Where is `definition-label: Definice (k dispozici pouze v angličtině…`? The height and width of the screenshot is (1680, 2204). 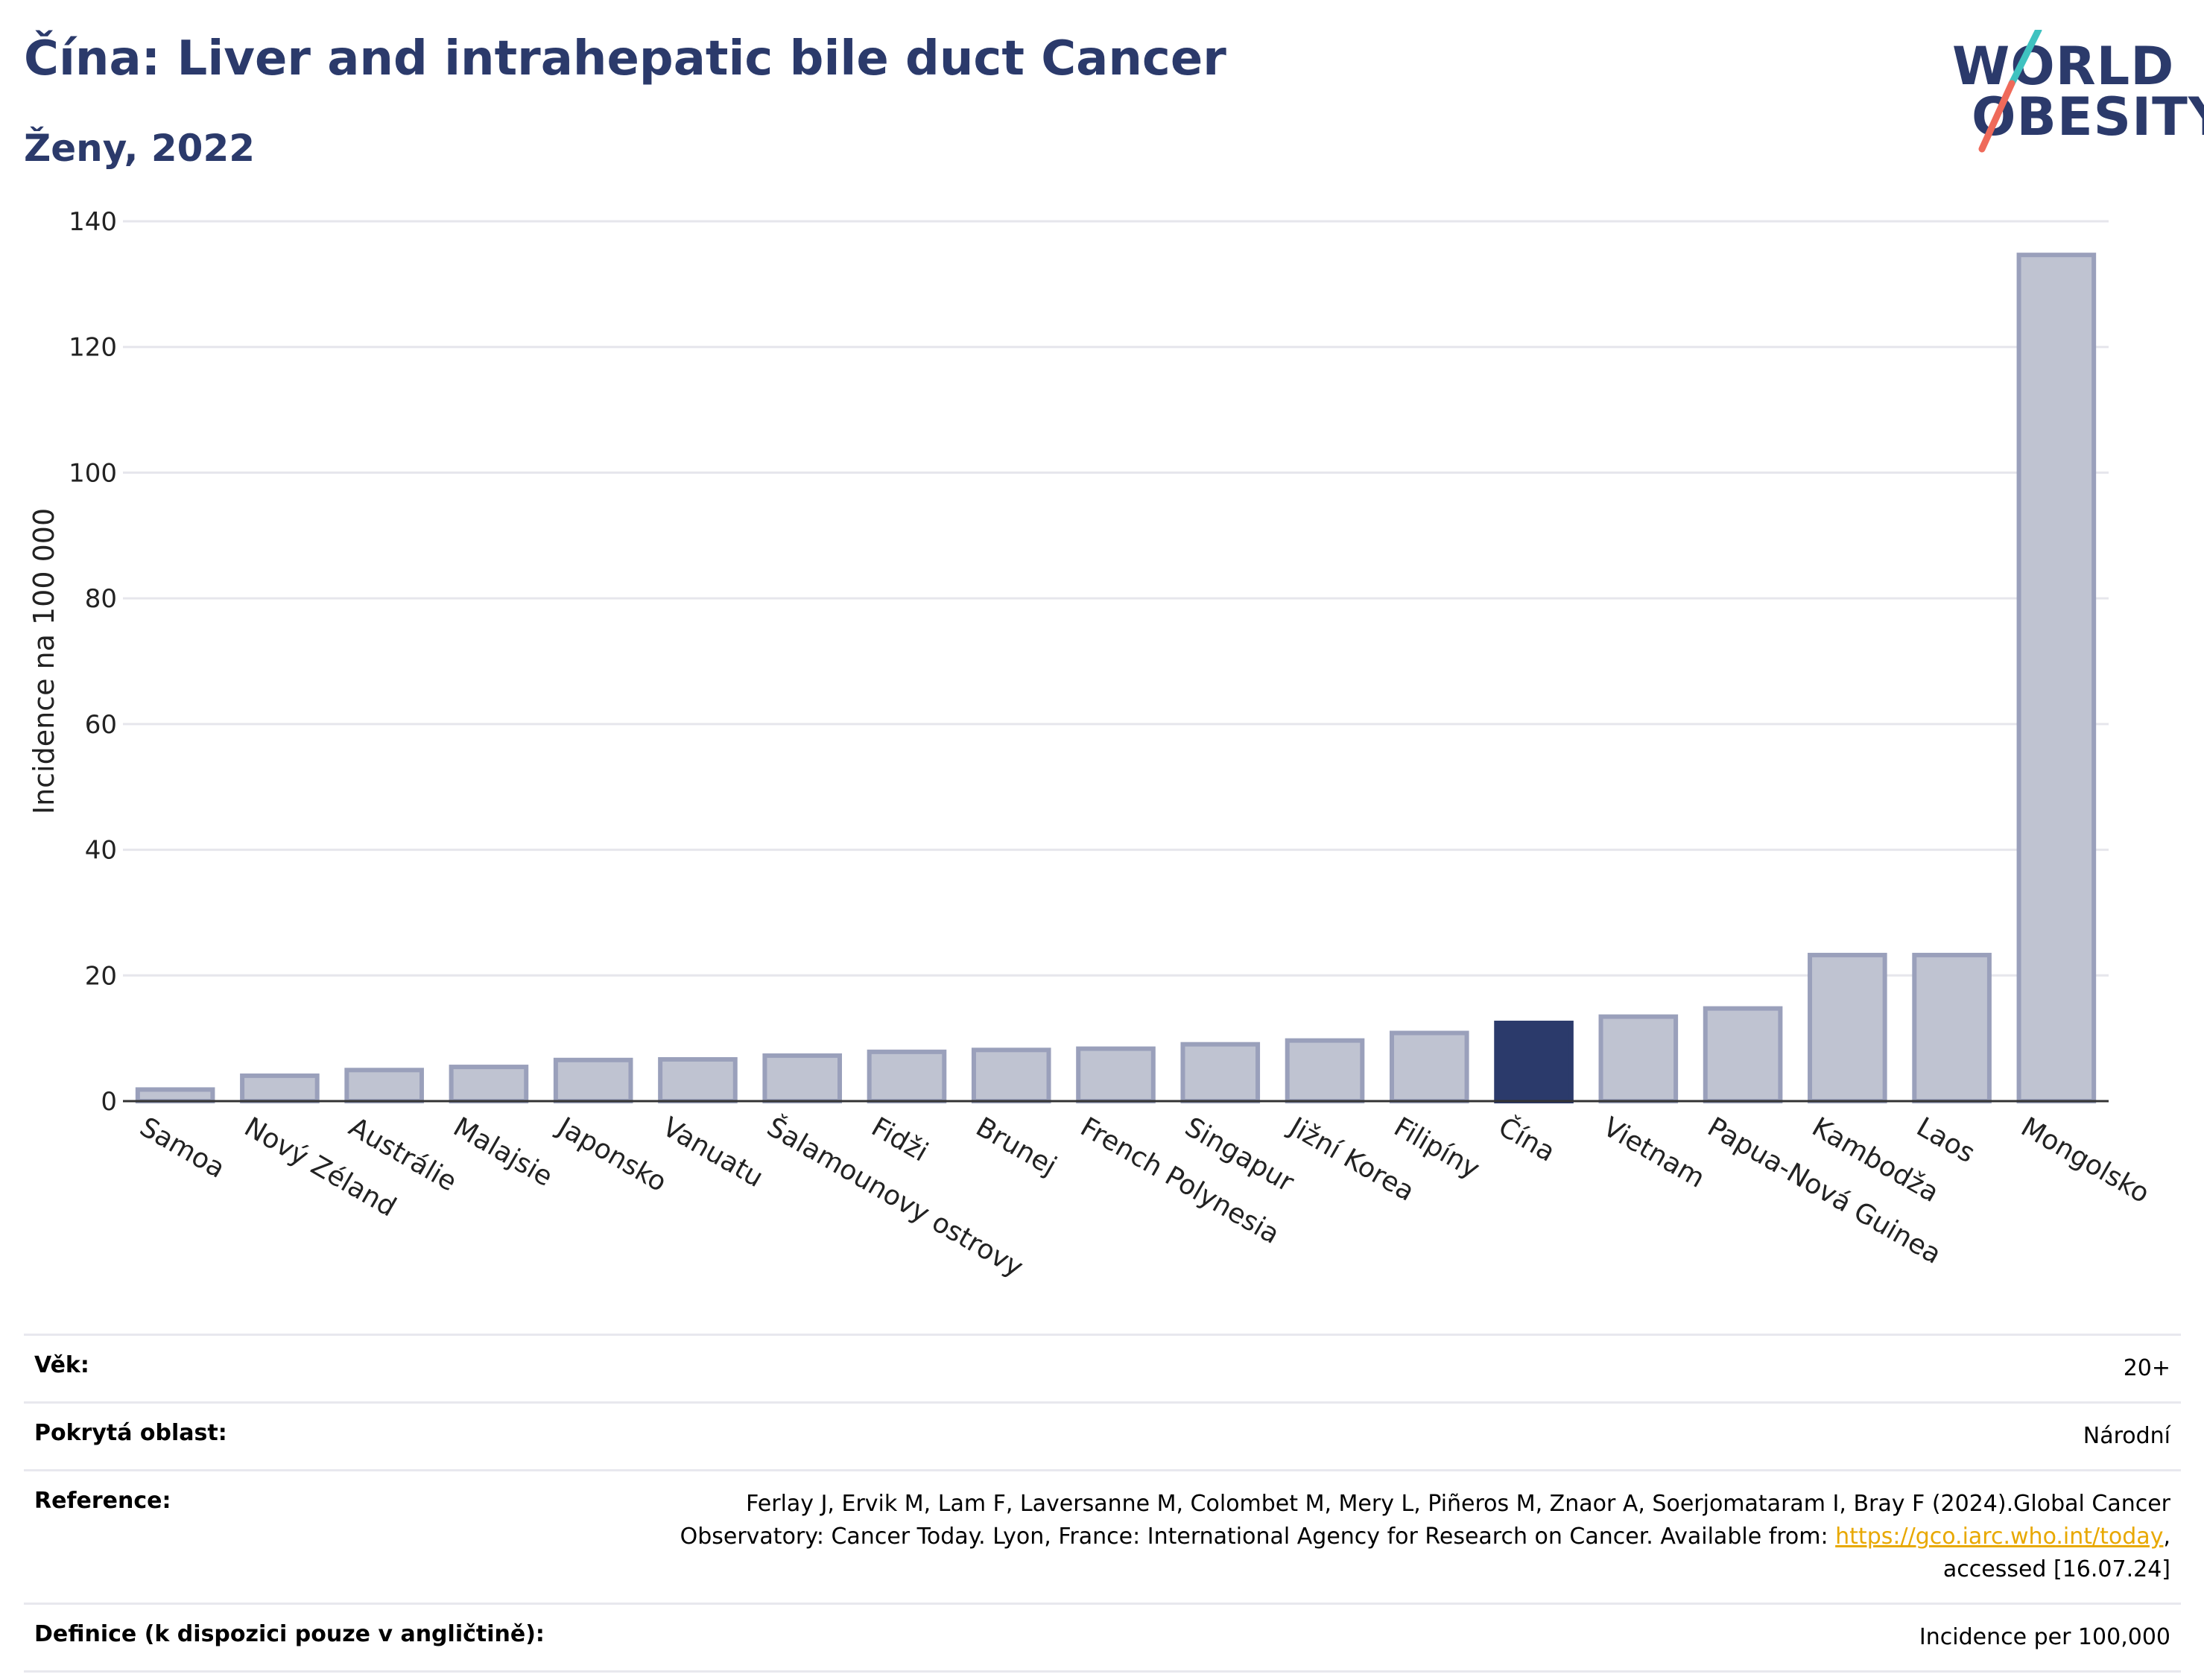
definition-label: Definice (k dispozici pouze v angličtině… is located at coordinates (289, 1634).